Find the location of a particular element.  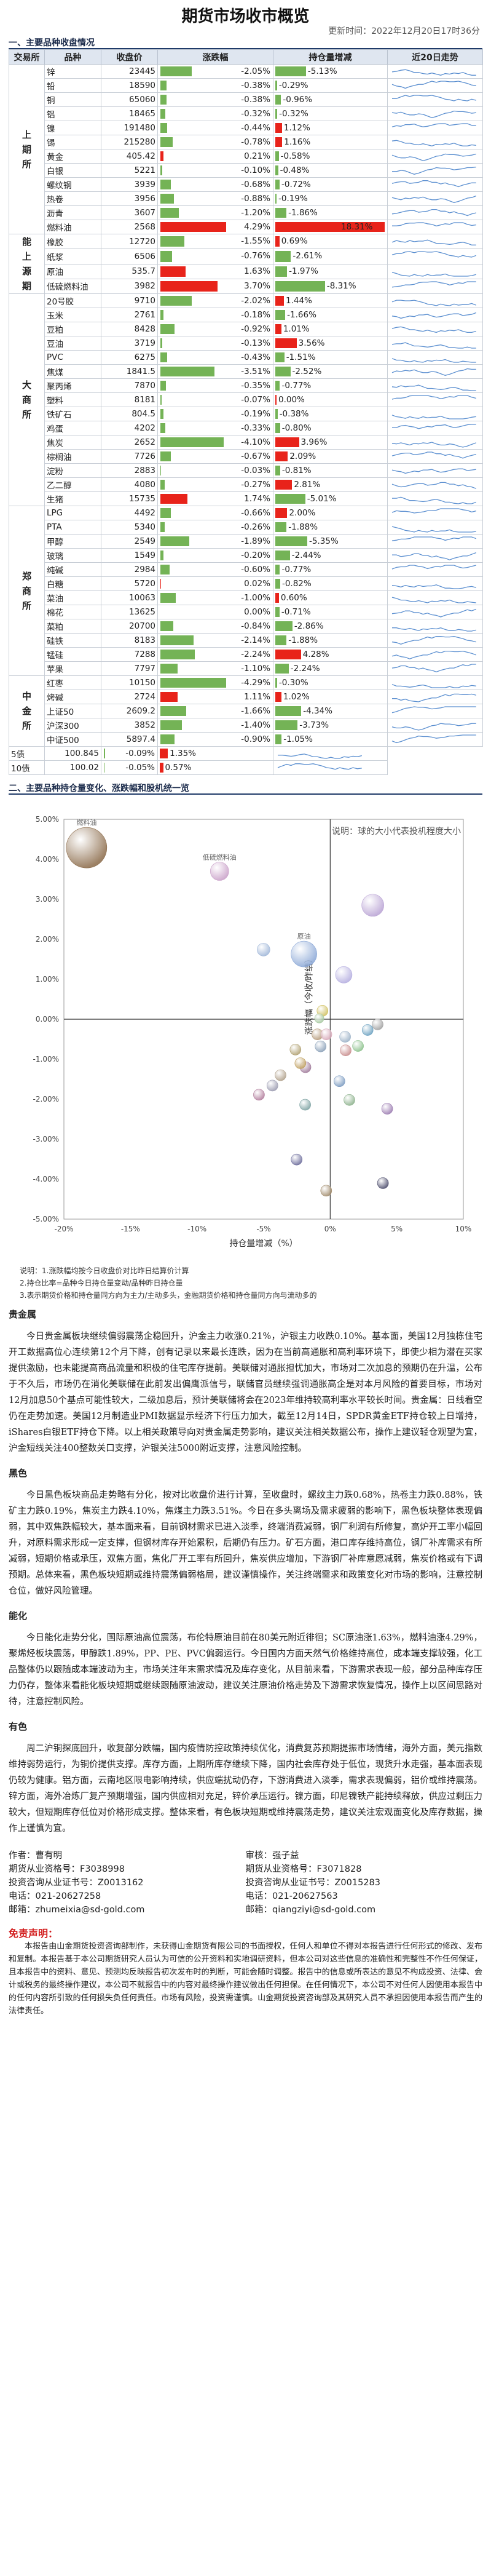

oi-change-cell: -0.19% is located at coordinates (330, 198).